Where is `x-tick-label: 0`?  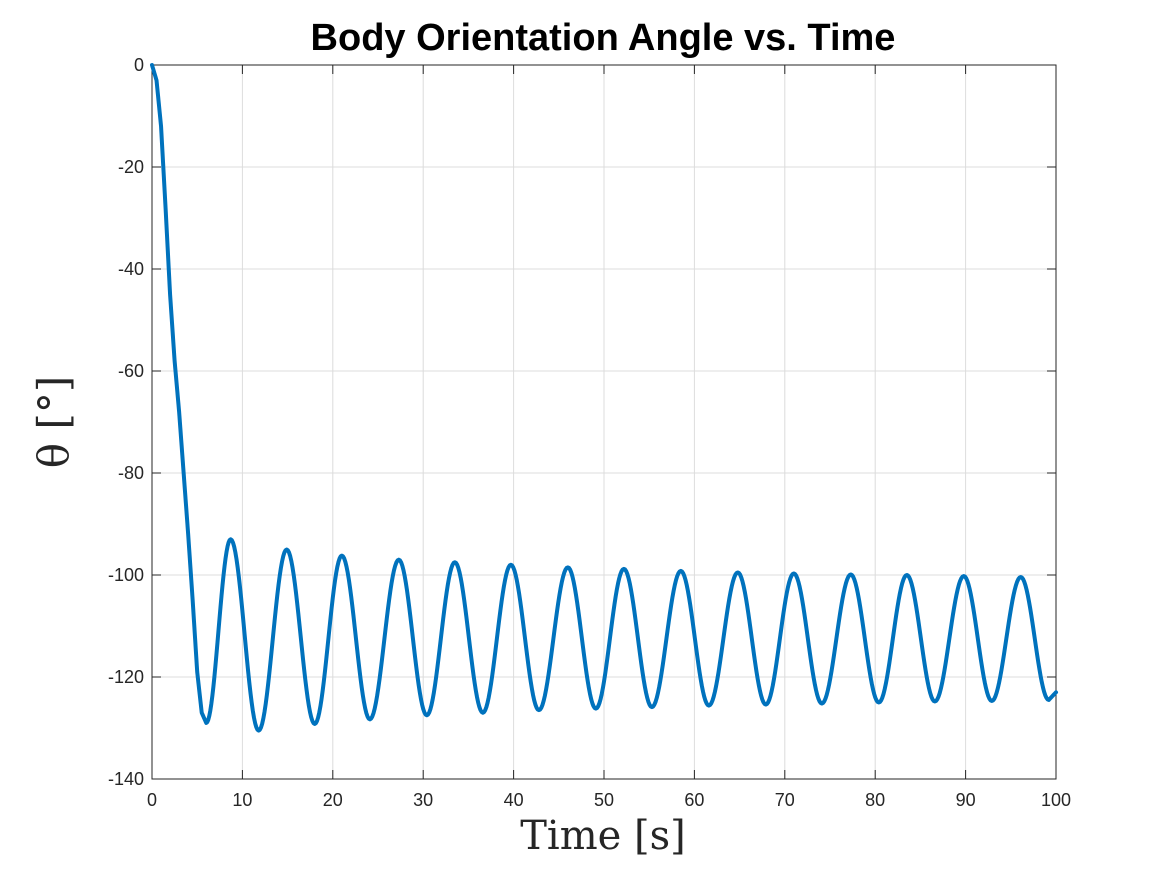
x-tick-label: 0 is located at coordinates (152, 800).